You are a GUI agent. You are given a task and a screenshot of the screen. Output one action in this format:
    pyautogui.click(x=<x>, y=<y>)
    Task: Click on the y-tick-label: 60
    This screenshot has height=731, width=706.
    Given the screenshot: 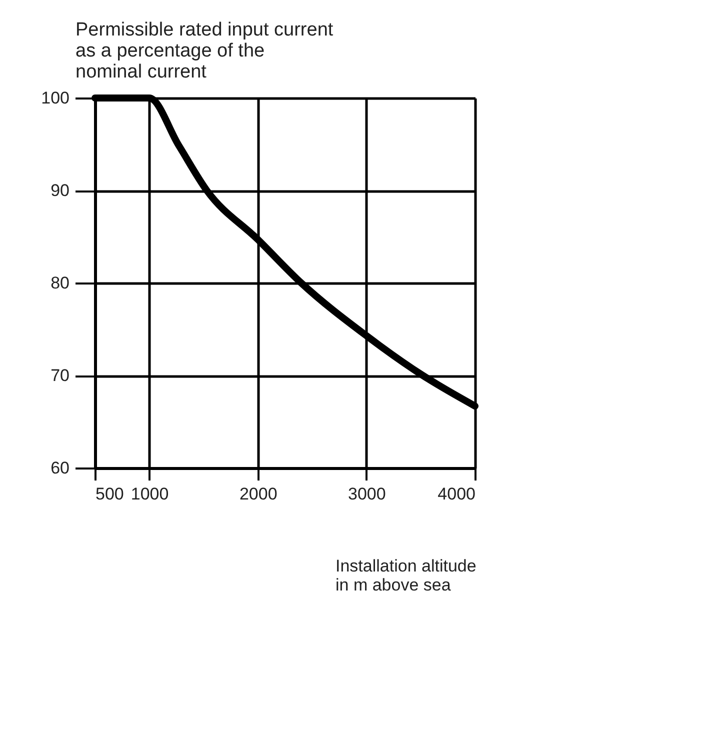 What is the action you would take?
    pyautogui.click(x=60, y=468)
    